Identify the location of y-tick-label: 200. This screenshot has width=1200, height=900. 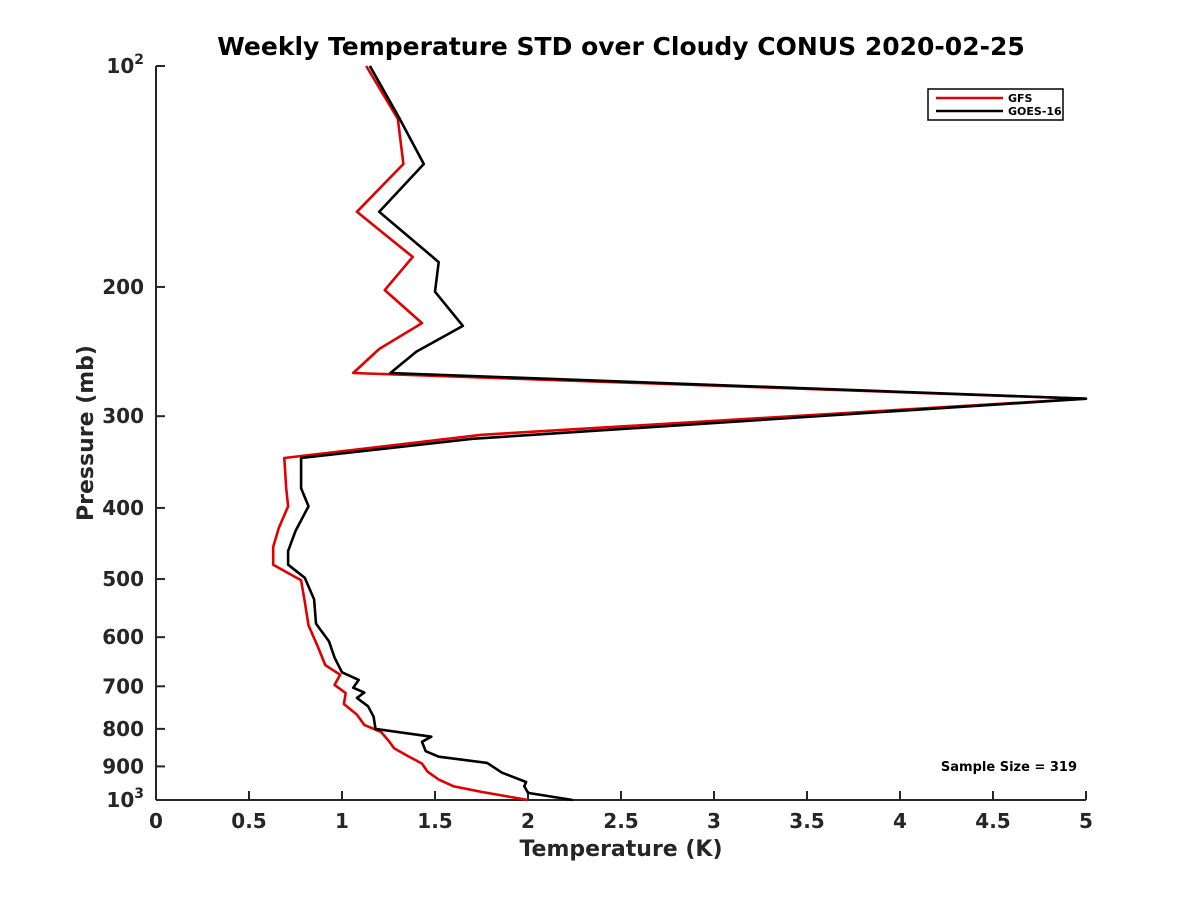
(123, 287).